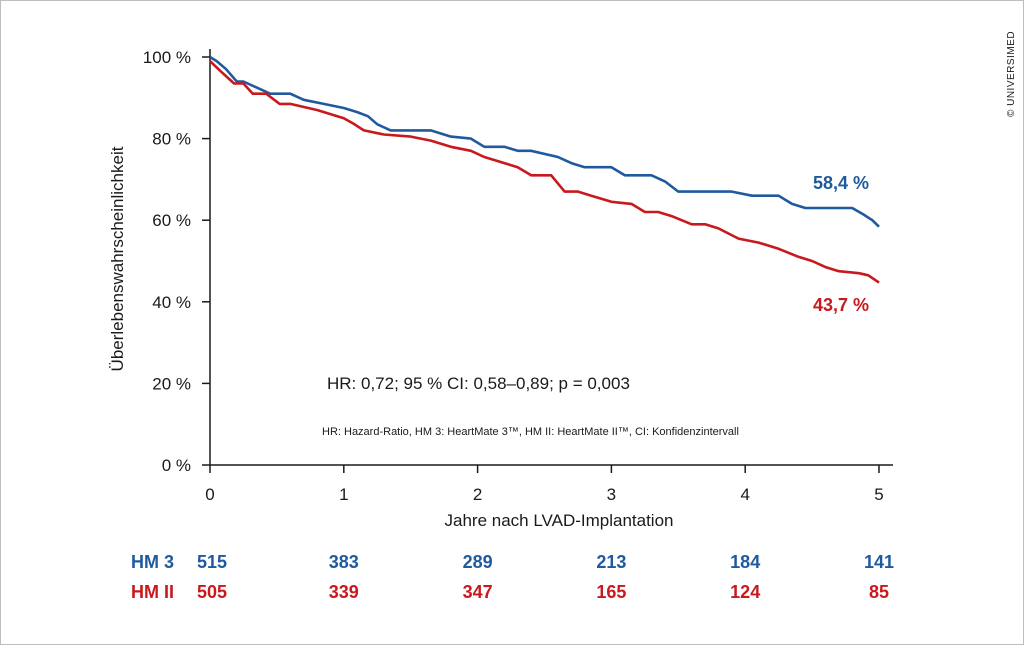 This screenshot has height=646, width=1024. Describe the element at coordinates (171, 302) in the screenshot. I see `y-tick-label: 40 %` at that location.